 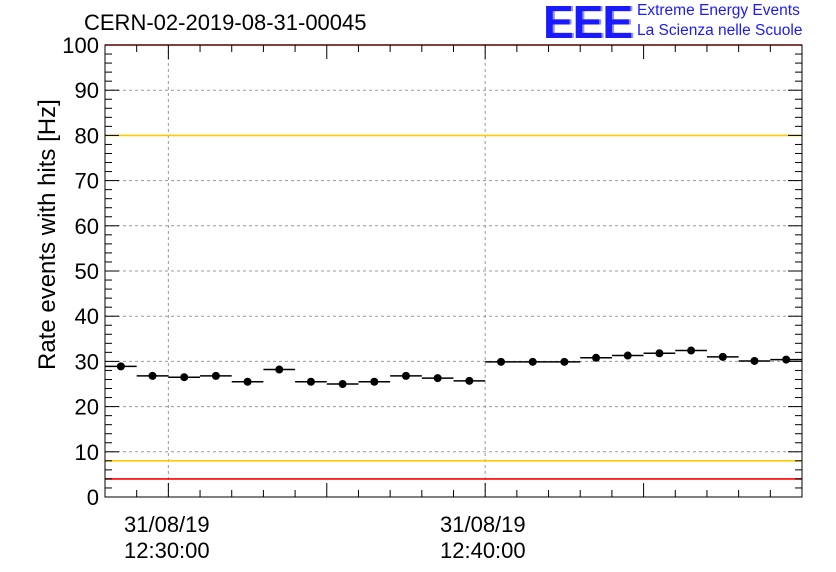 I want to click on y-tick-labels: 0 10 20 30 40 50 60 70 80 90 100, so click(x=80, y=271).